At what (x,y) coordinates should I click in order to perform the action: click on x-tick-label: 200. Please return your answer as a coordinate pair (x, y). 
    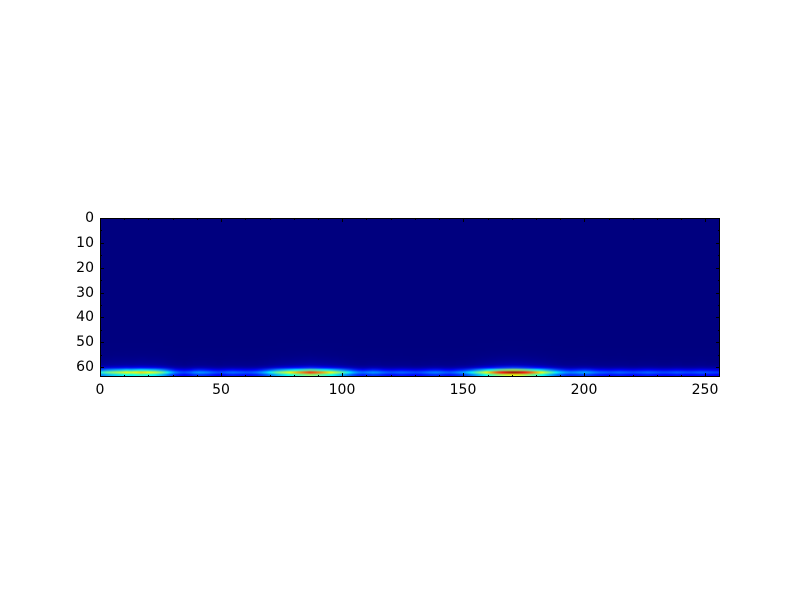
    Looking at the image, I should click on (584, 390).